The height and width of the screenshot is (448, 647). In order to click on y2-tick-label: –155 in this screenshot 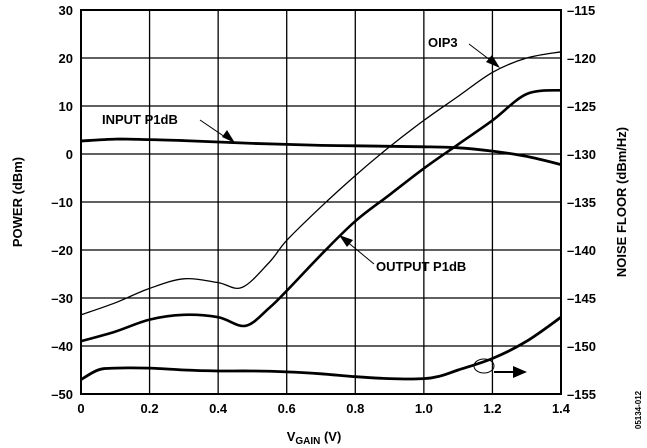, I will do `click(581, 394)`.